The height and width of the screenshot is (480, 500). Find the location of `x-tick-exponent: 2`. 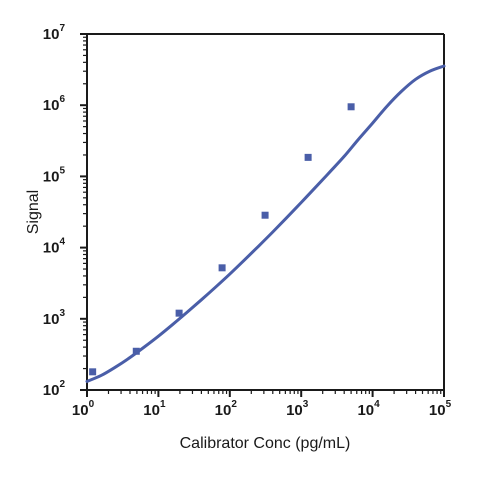

x-tick-exponent: 2 is located at coordinates (234, 404).